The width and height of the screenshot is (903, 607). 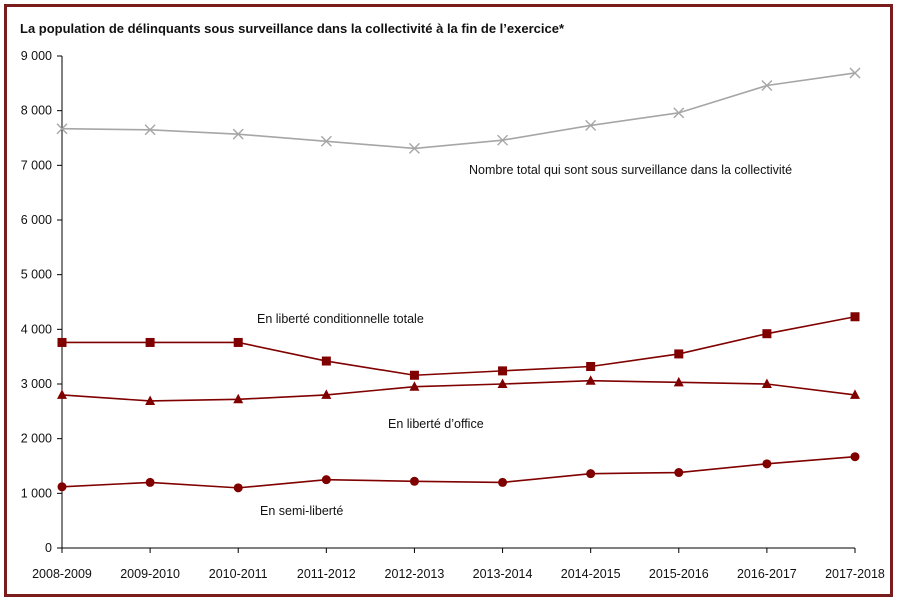 I want to click on y-tick-label: 4 000, so click(x=36, y=329).